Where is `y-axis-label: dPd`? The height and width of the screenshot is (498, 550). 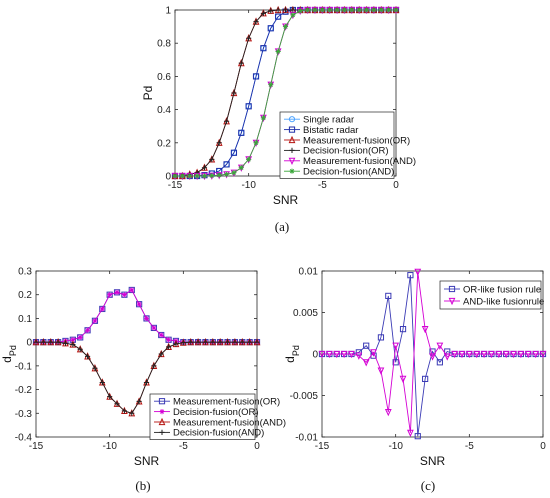 y-axis-label: dPd is located at coordinates (9, 354).